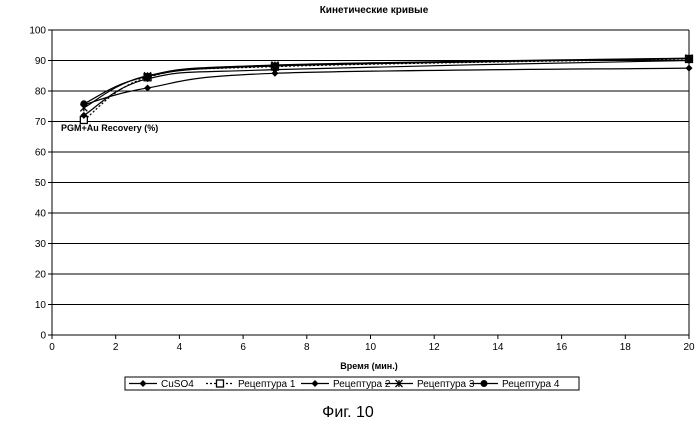 This screenshot has width=699, height=427. What do you see at coordinates (41, 92) in the screenshot?
I see `y-tick-label: 80` at bounding box center [41, 92].